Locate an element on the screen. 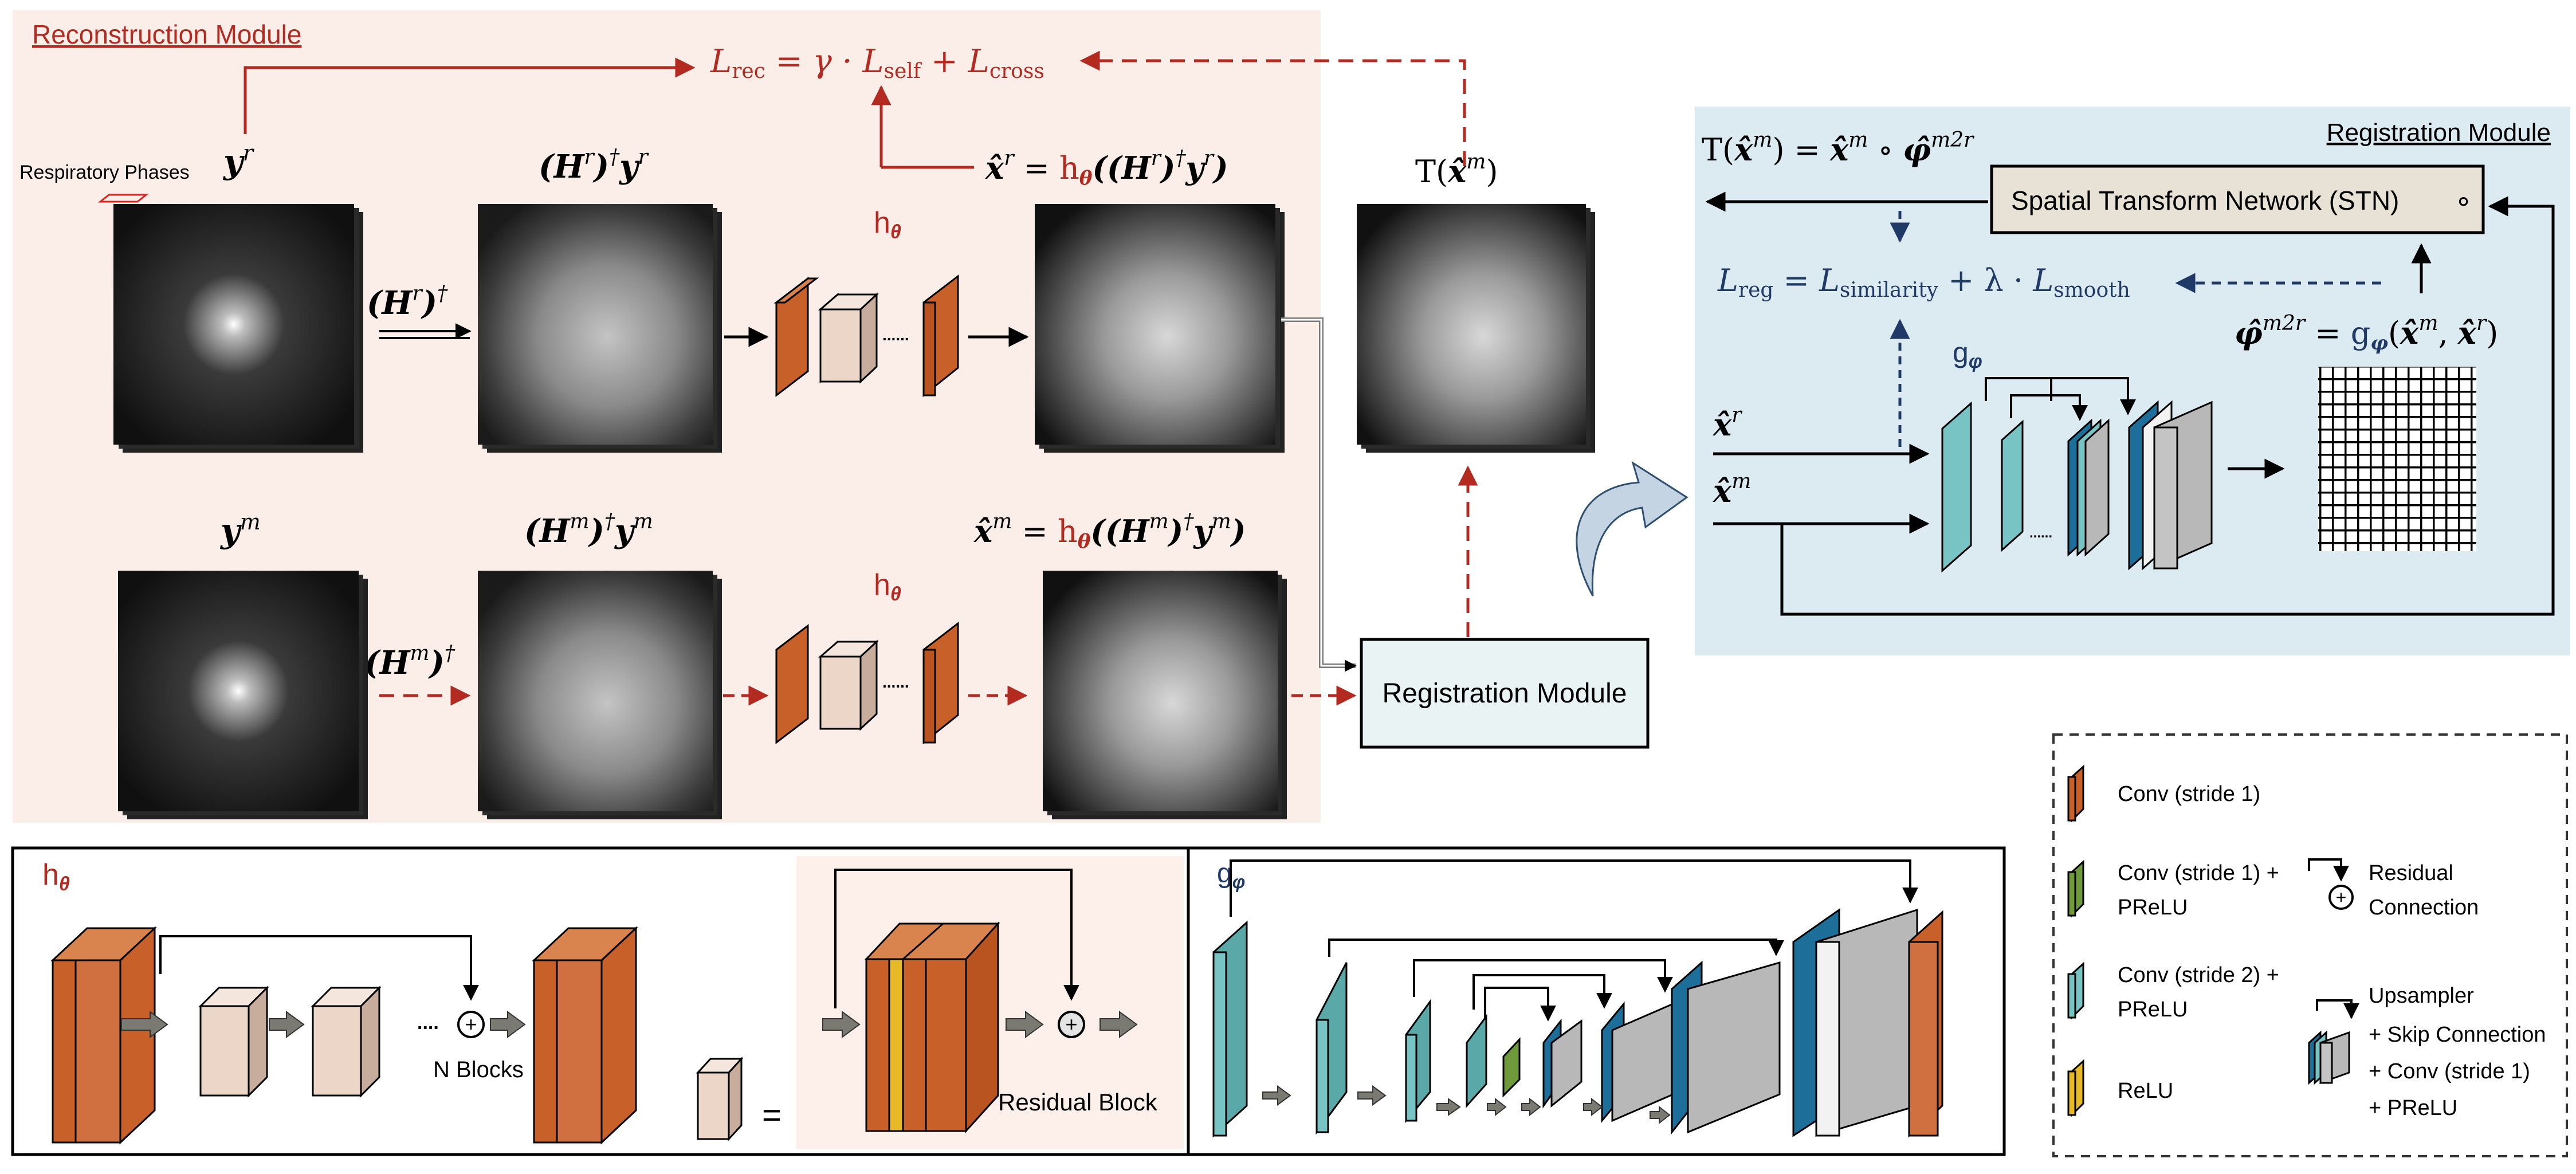  g-phi-detail-skips is located at coordinates (1574, 940).